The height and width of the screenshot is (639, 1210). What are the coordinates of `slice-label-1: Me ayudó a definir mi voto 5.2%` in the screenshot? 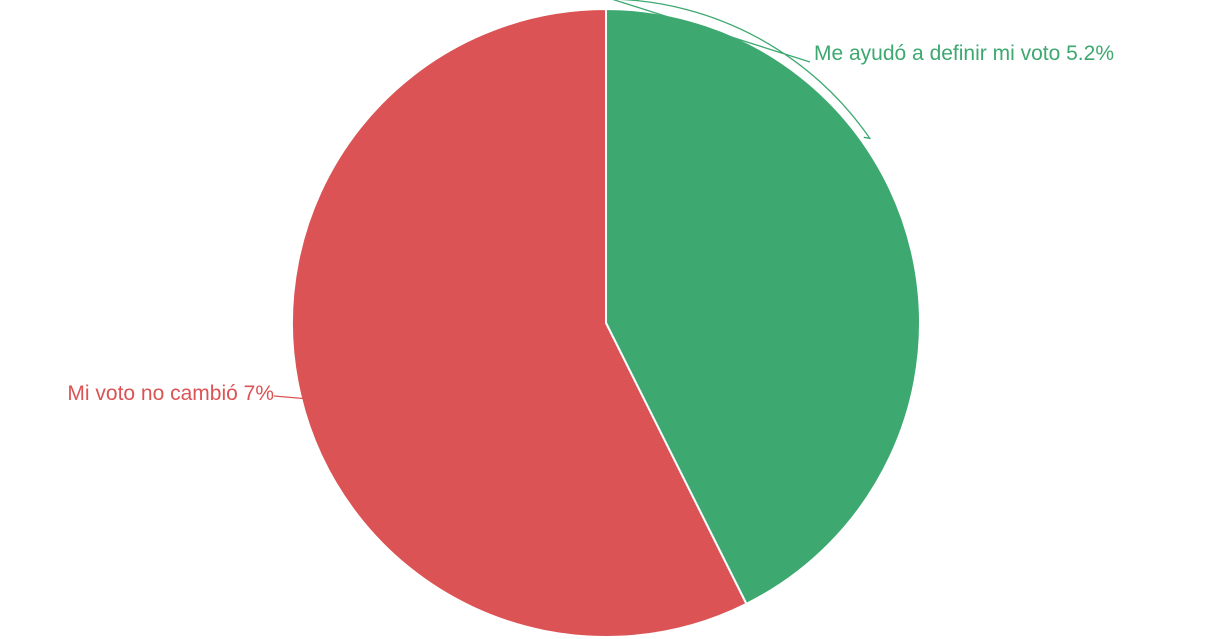 It's located at (964, 53).